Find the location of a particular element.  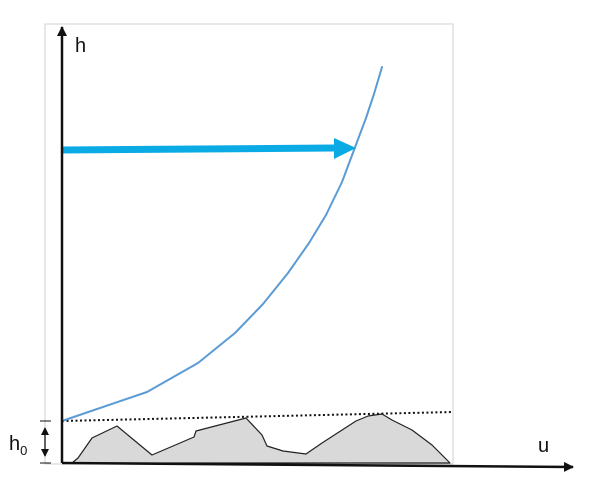

h0-label-subscript: 0 is located at coordinates (23, 450).